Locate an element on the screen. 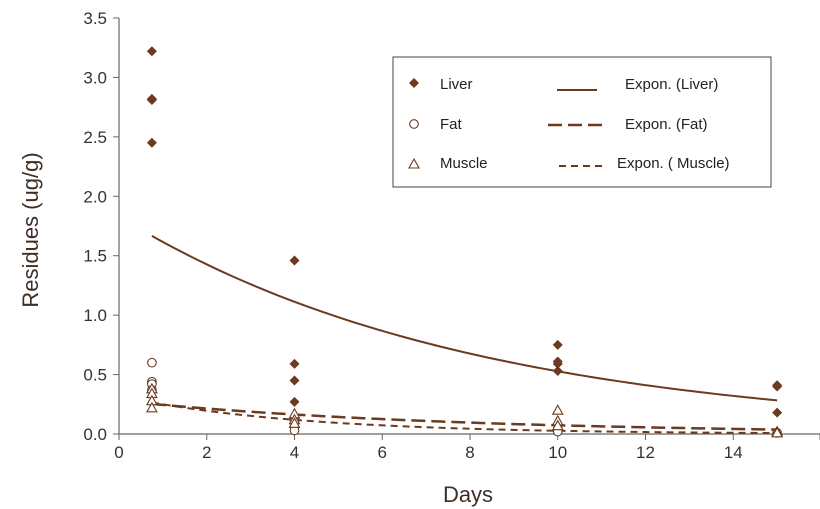 The image size is (820, 509). x-tick-label: 4 is located at coordinates (294, 452).